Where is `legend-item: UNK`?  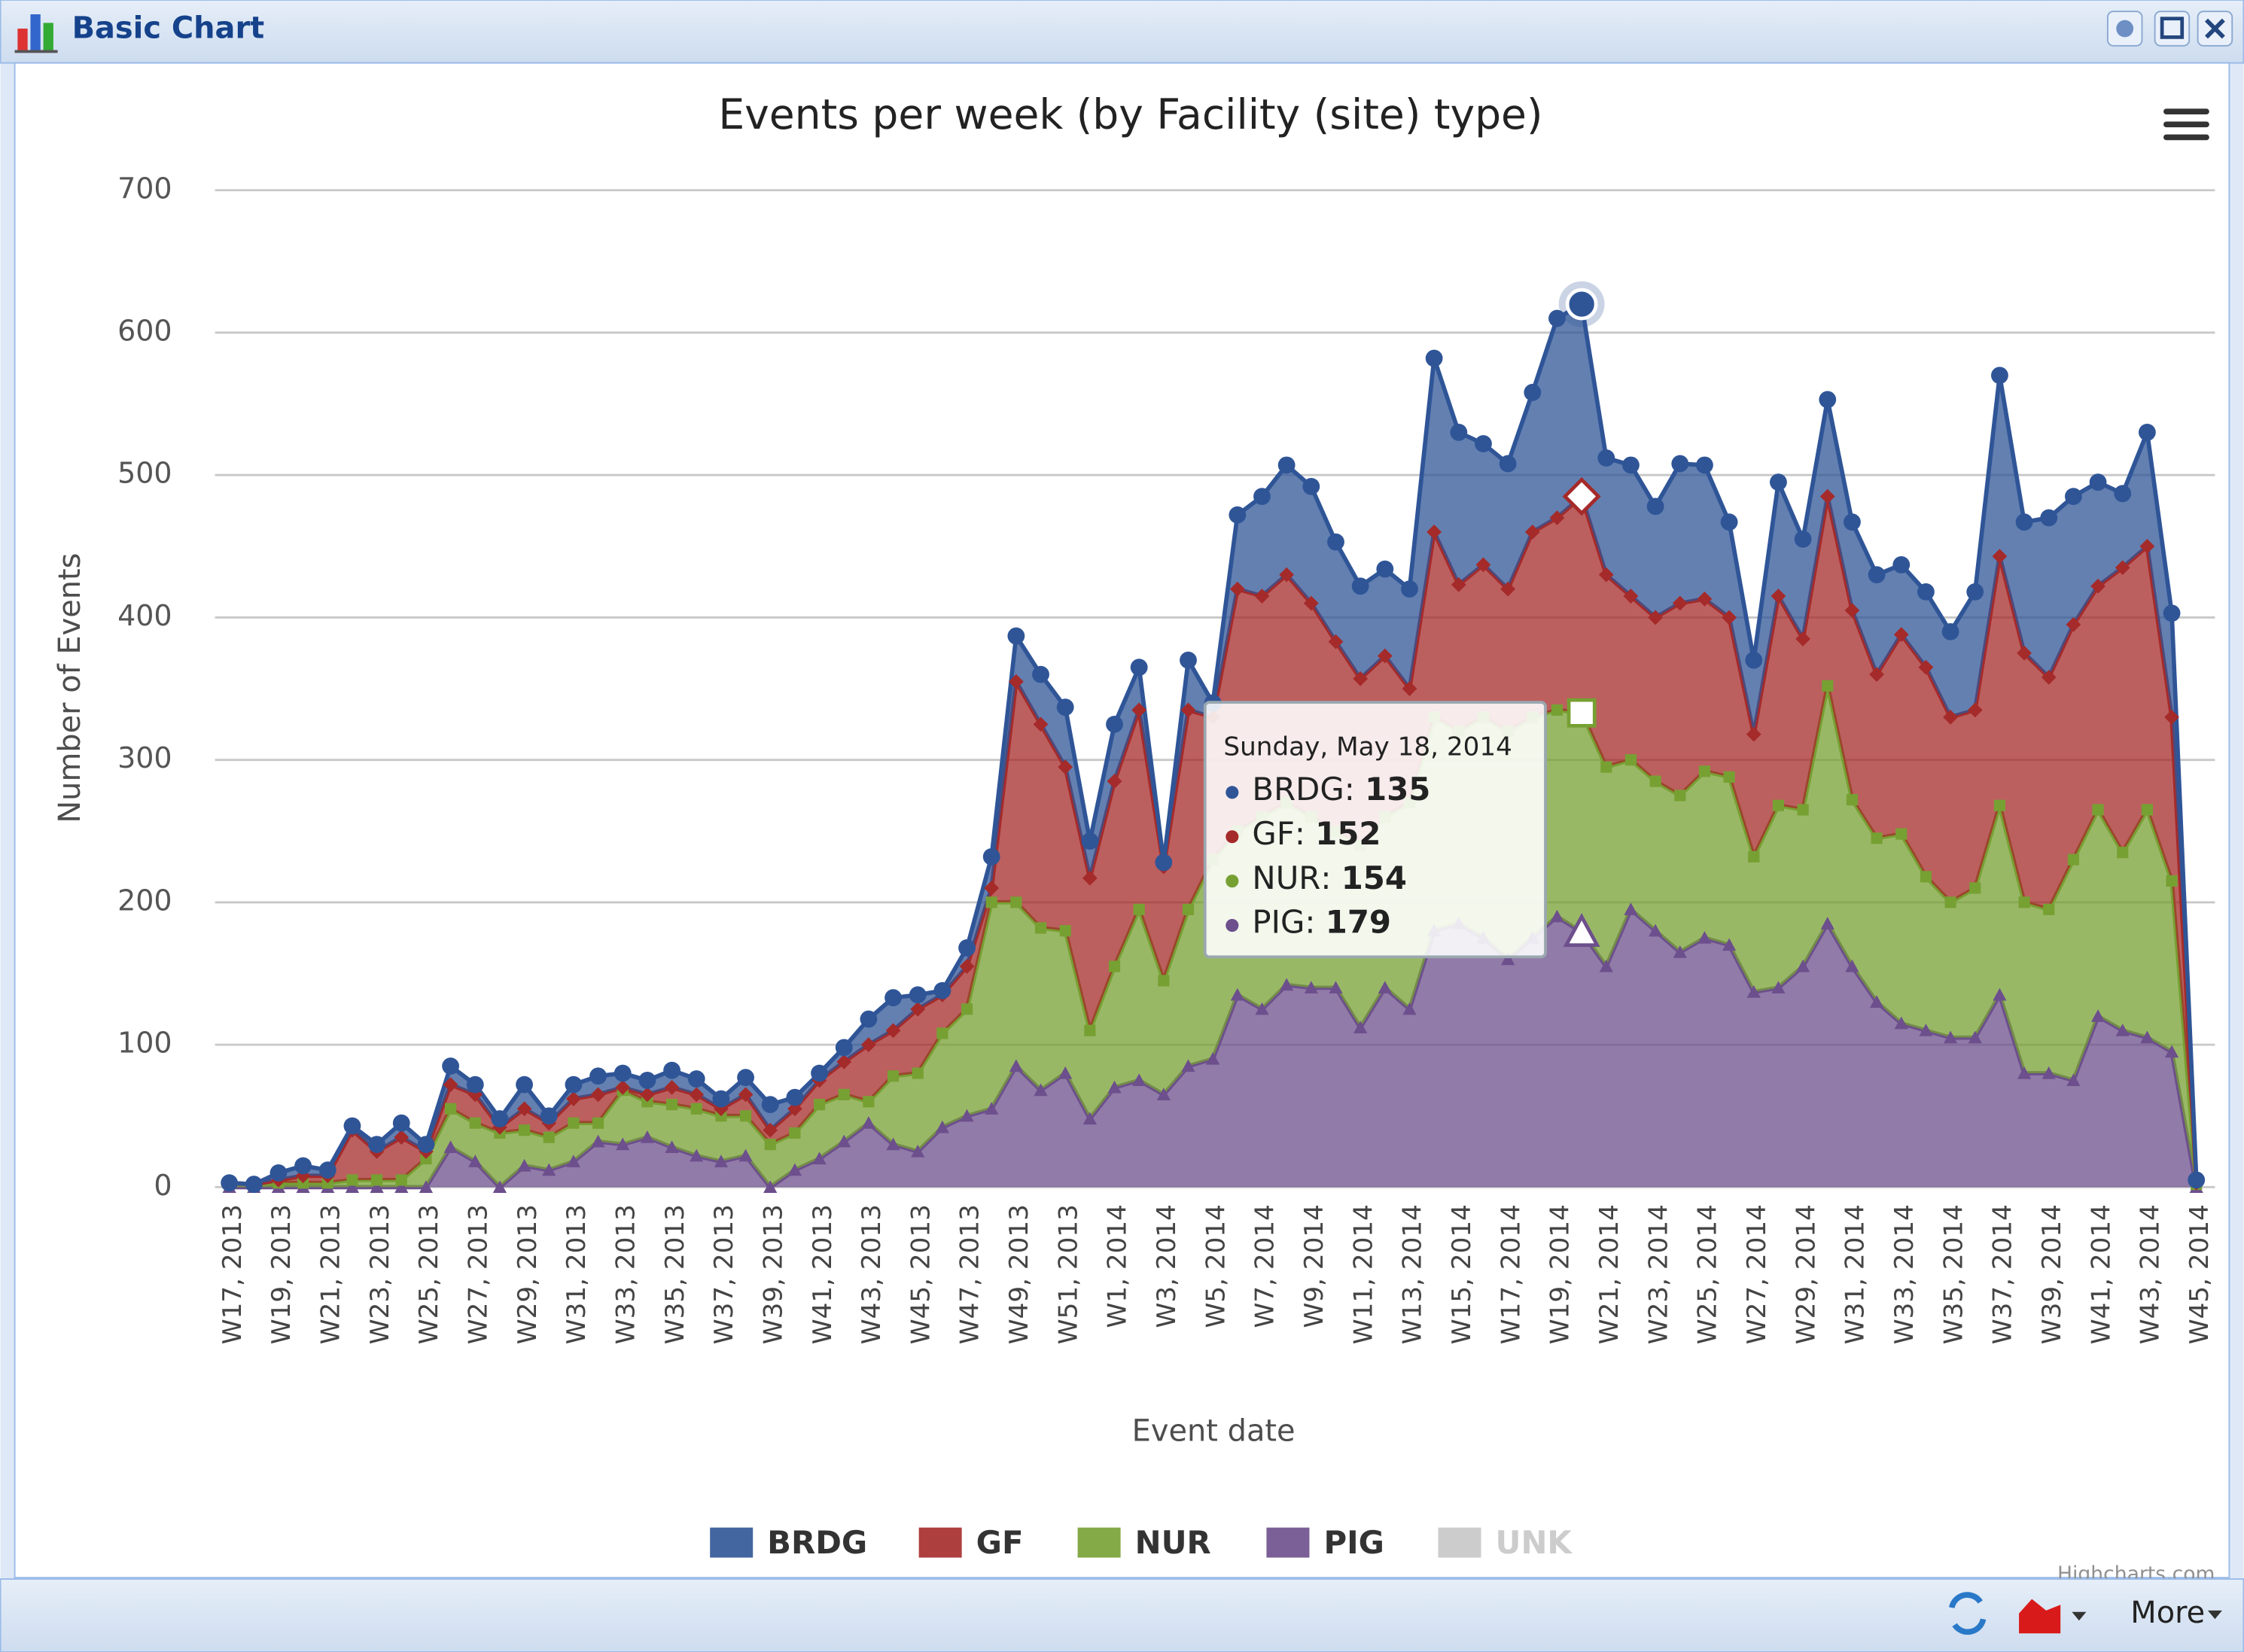 legend-item: UNK is located at coordinates (1505, 1542).